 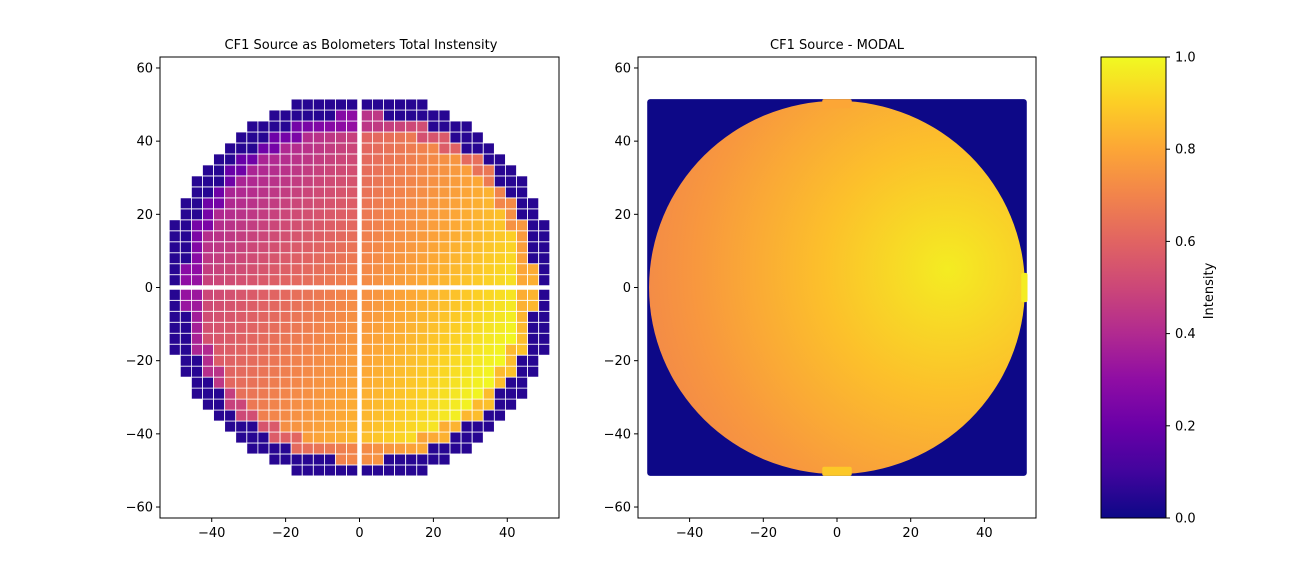 I want to click on colorbar-tick-label: 0.4, so click(x=1185, y=334).